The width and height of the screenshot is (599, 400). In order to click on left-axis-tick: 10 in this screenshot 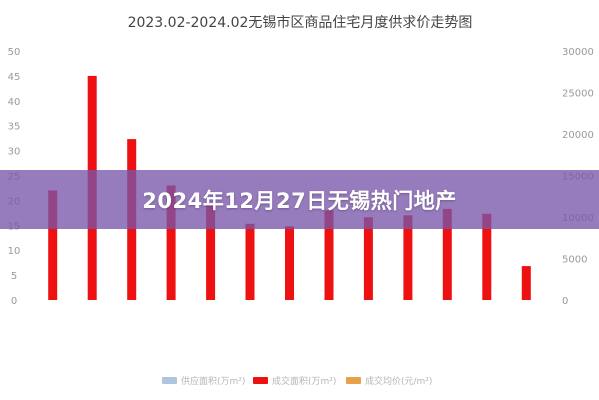, I will do `click(14, 251)`.